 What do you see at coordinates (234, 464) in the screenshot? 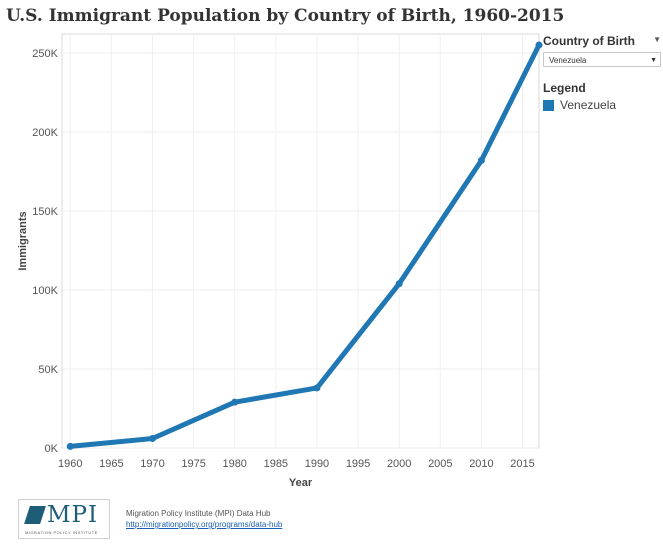
I see `x-tick-label: 1980` at bounding box center [234, 464].